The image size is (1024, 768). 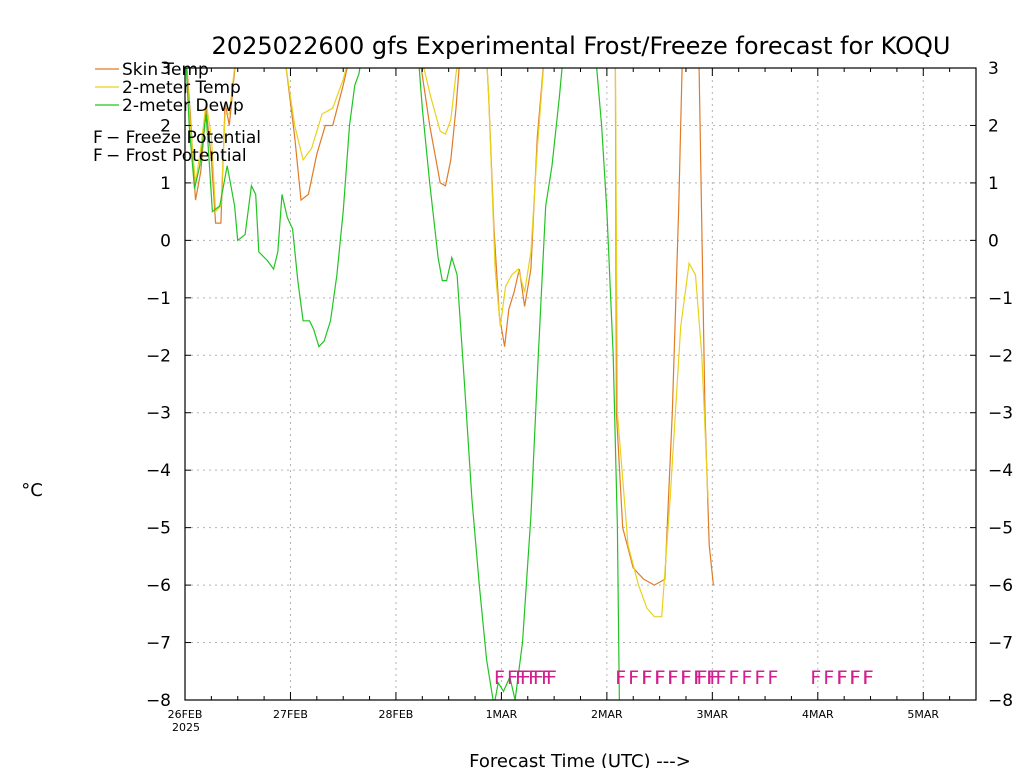 What do you see at coordinates (1000, 414) in the screenshot?
I see `y-tick-label-right: −3` at bounding box center [1000, 414].